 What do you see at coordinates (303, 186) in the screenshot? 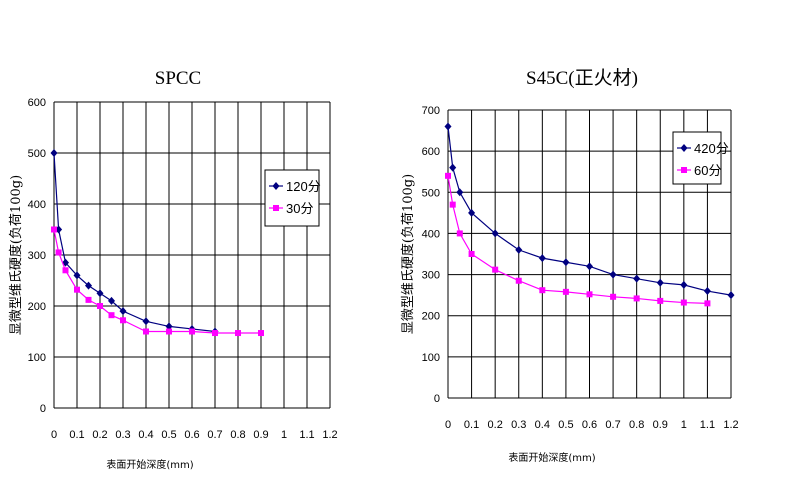
I see `legend-label: 120分` at bounding box center [303, 186].